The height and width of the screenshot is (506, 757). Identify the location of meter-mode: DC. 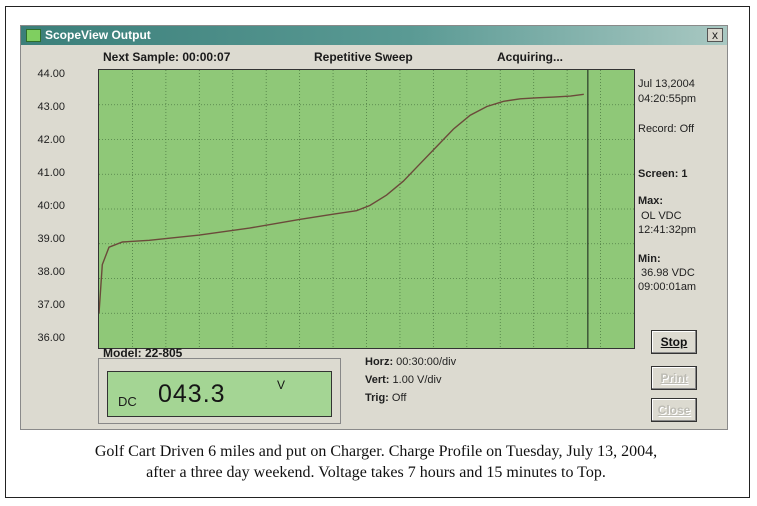
(127, 401).